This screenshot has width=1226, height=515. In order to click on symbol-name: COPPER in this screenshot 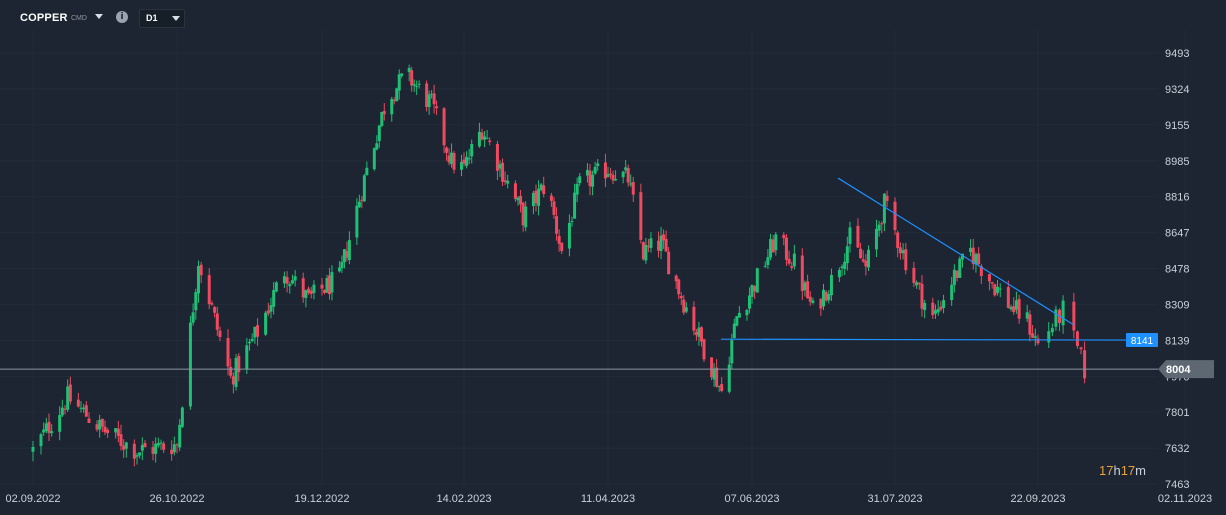, I will do `click(44, 18)`.